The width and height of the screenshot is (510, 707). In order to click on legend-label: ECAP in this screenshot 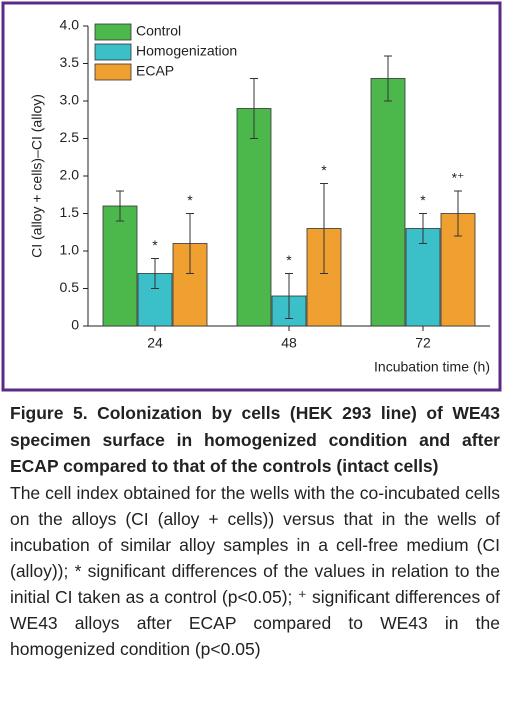, I will do `click(155, 71)`.